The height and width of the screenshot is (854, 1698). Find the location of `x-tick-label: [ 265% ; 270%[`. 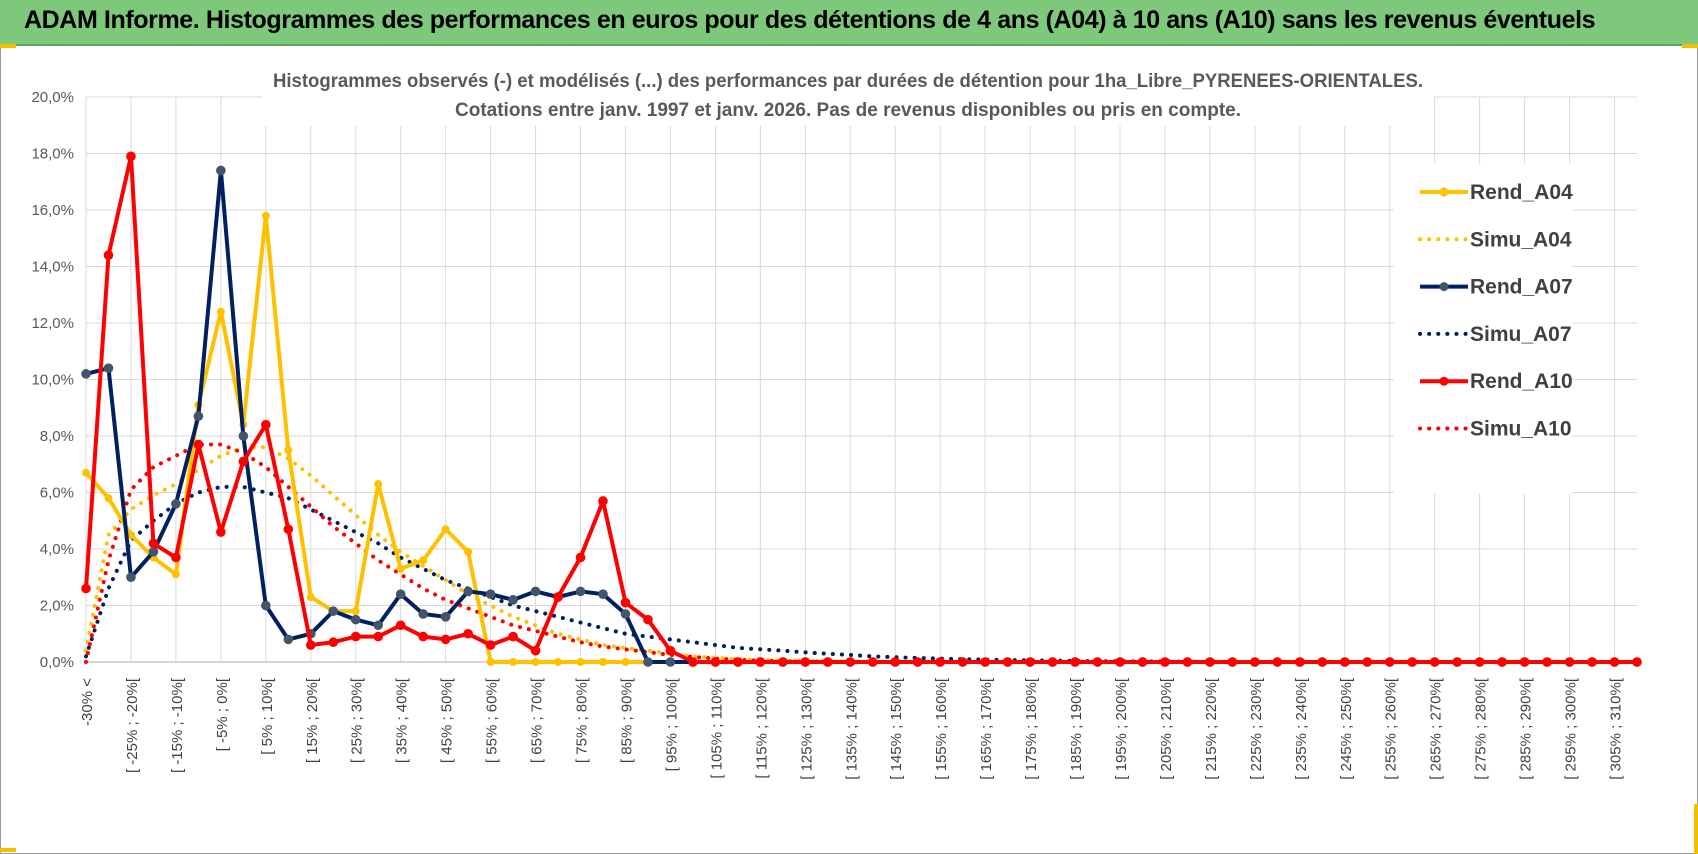

x-tick-label: [ 265% ; 270%[ is located at coordinates (1436, 728).